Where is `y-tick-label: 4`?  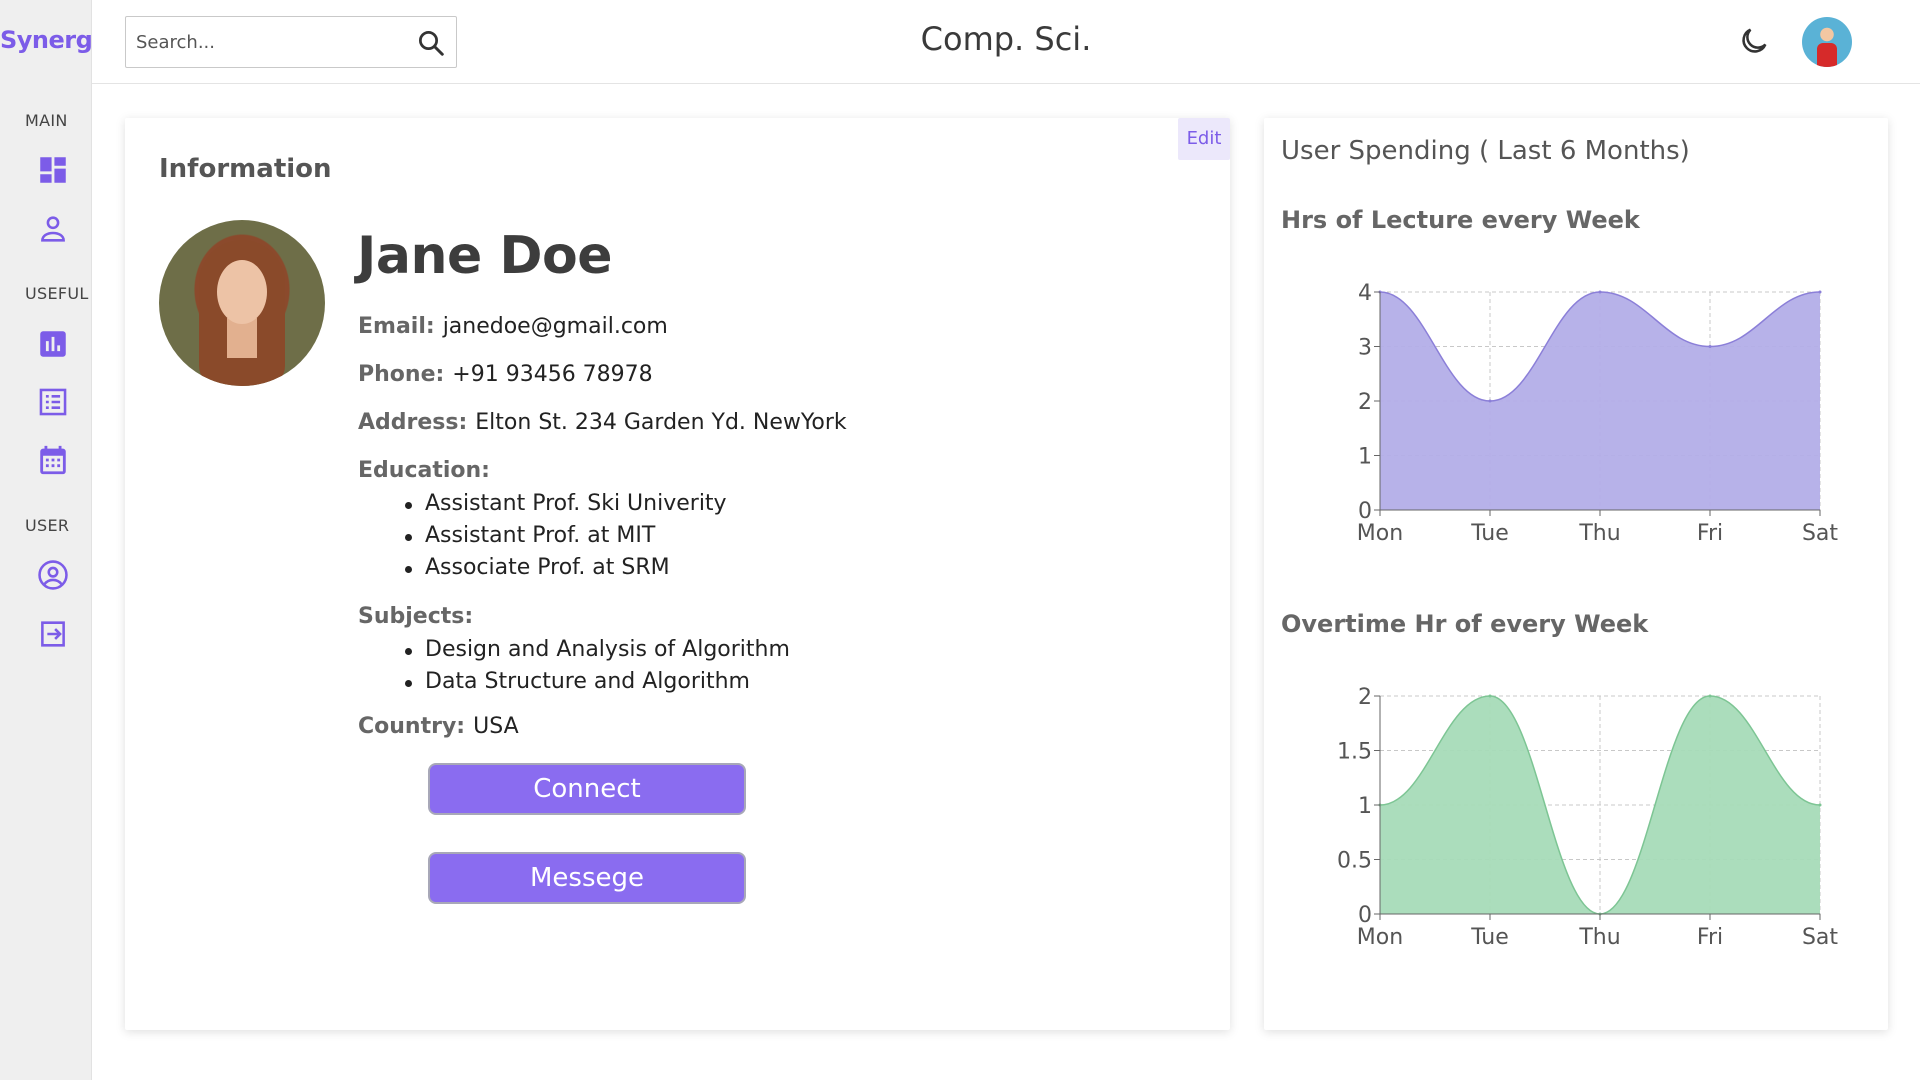
y-tick-label: 4 is located at coordinates (1365, 293).